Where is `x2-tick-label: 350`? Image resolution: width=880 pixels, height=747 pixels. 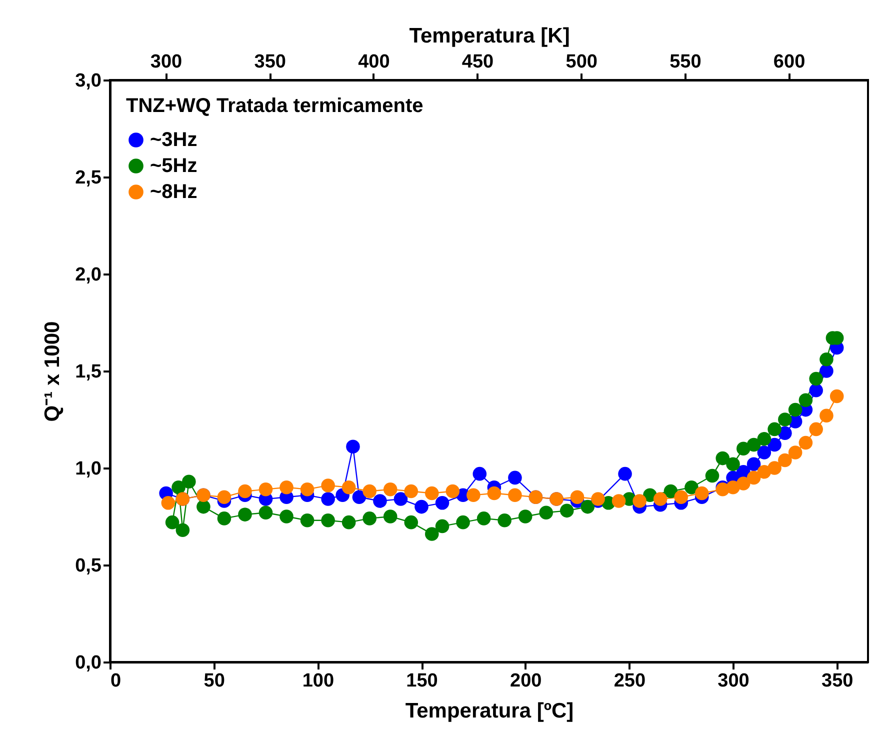 x2-tick-label: 350 is located at coordinates (270, 62).